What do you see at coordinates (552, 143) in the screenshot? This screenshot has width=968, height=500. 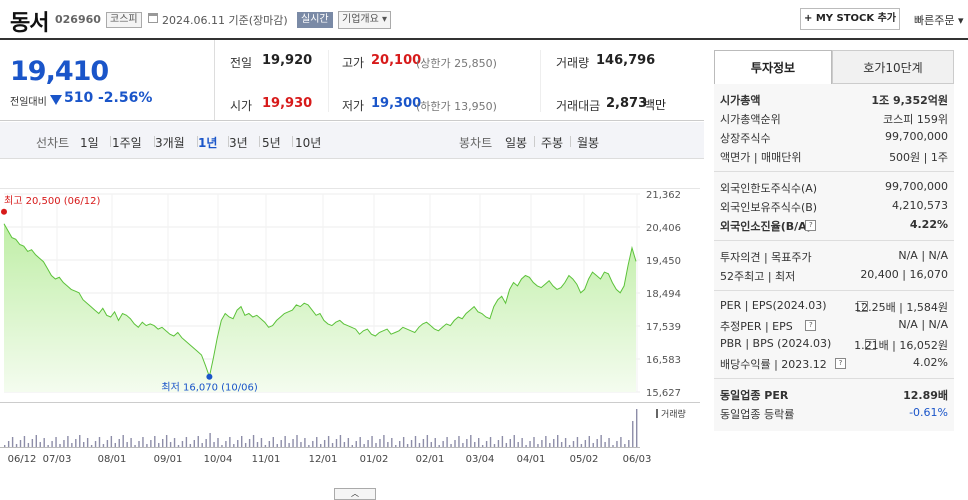 I see `candle-tab-1: 주봉` at bounding box center [552, 143].